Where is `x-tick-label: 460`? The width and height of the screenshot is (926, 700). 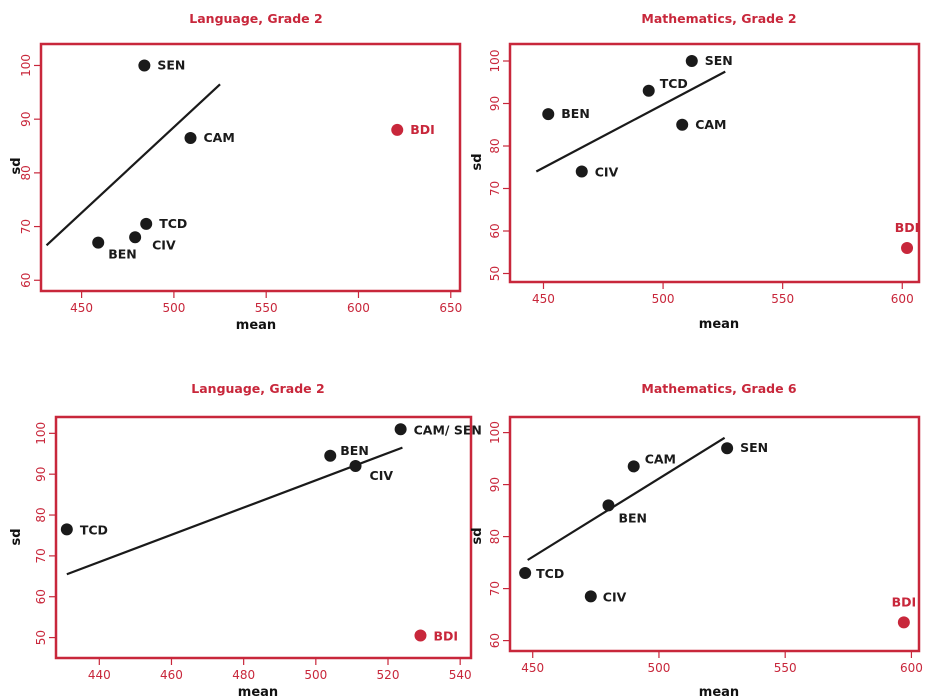
x-tick-label: 460 is located at coordinates (171, 675).